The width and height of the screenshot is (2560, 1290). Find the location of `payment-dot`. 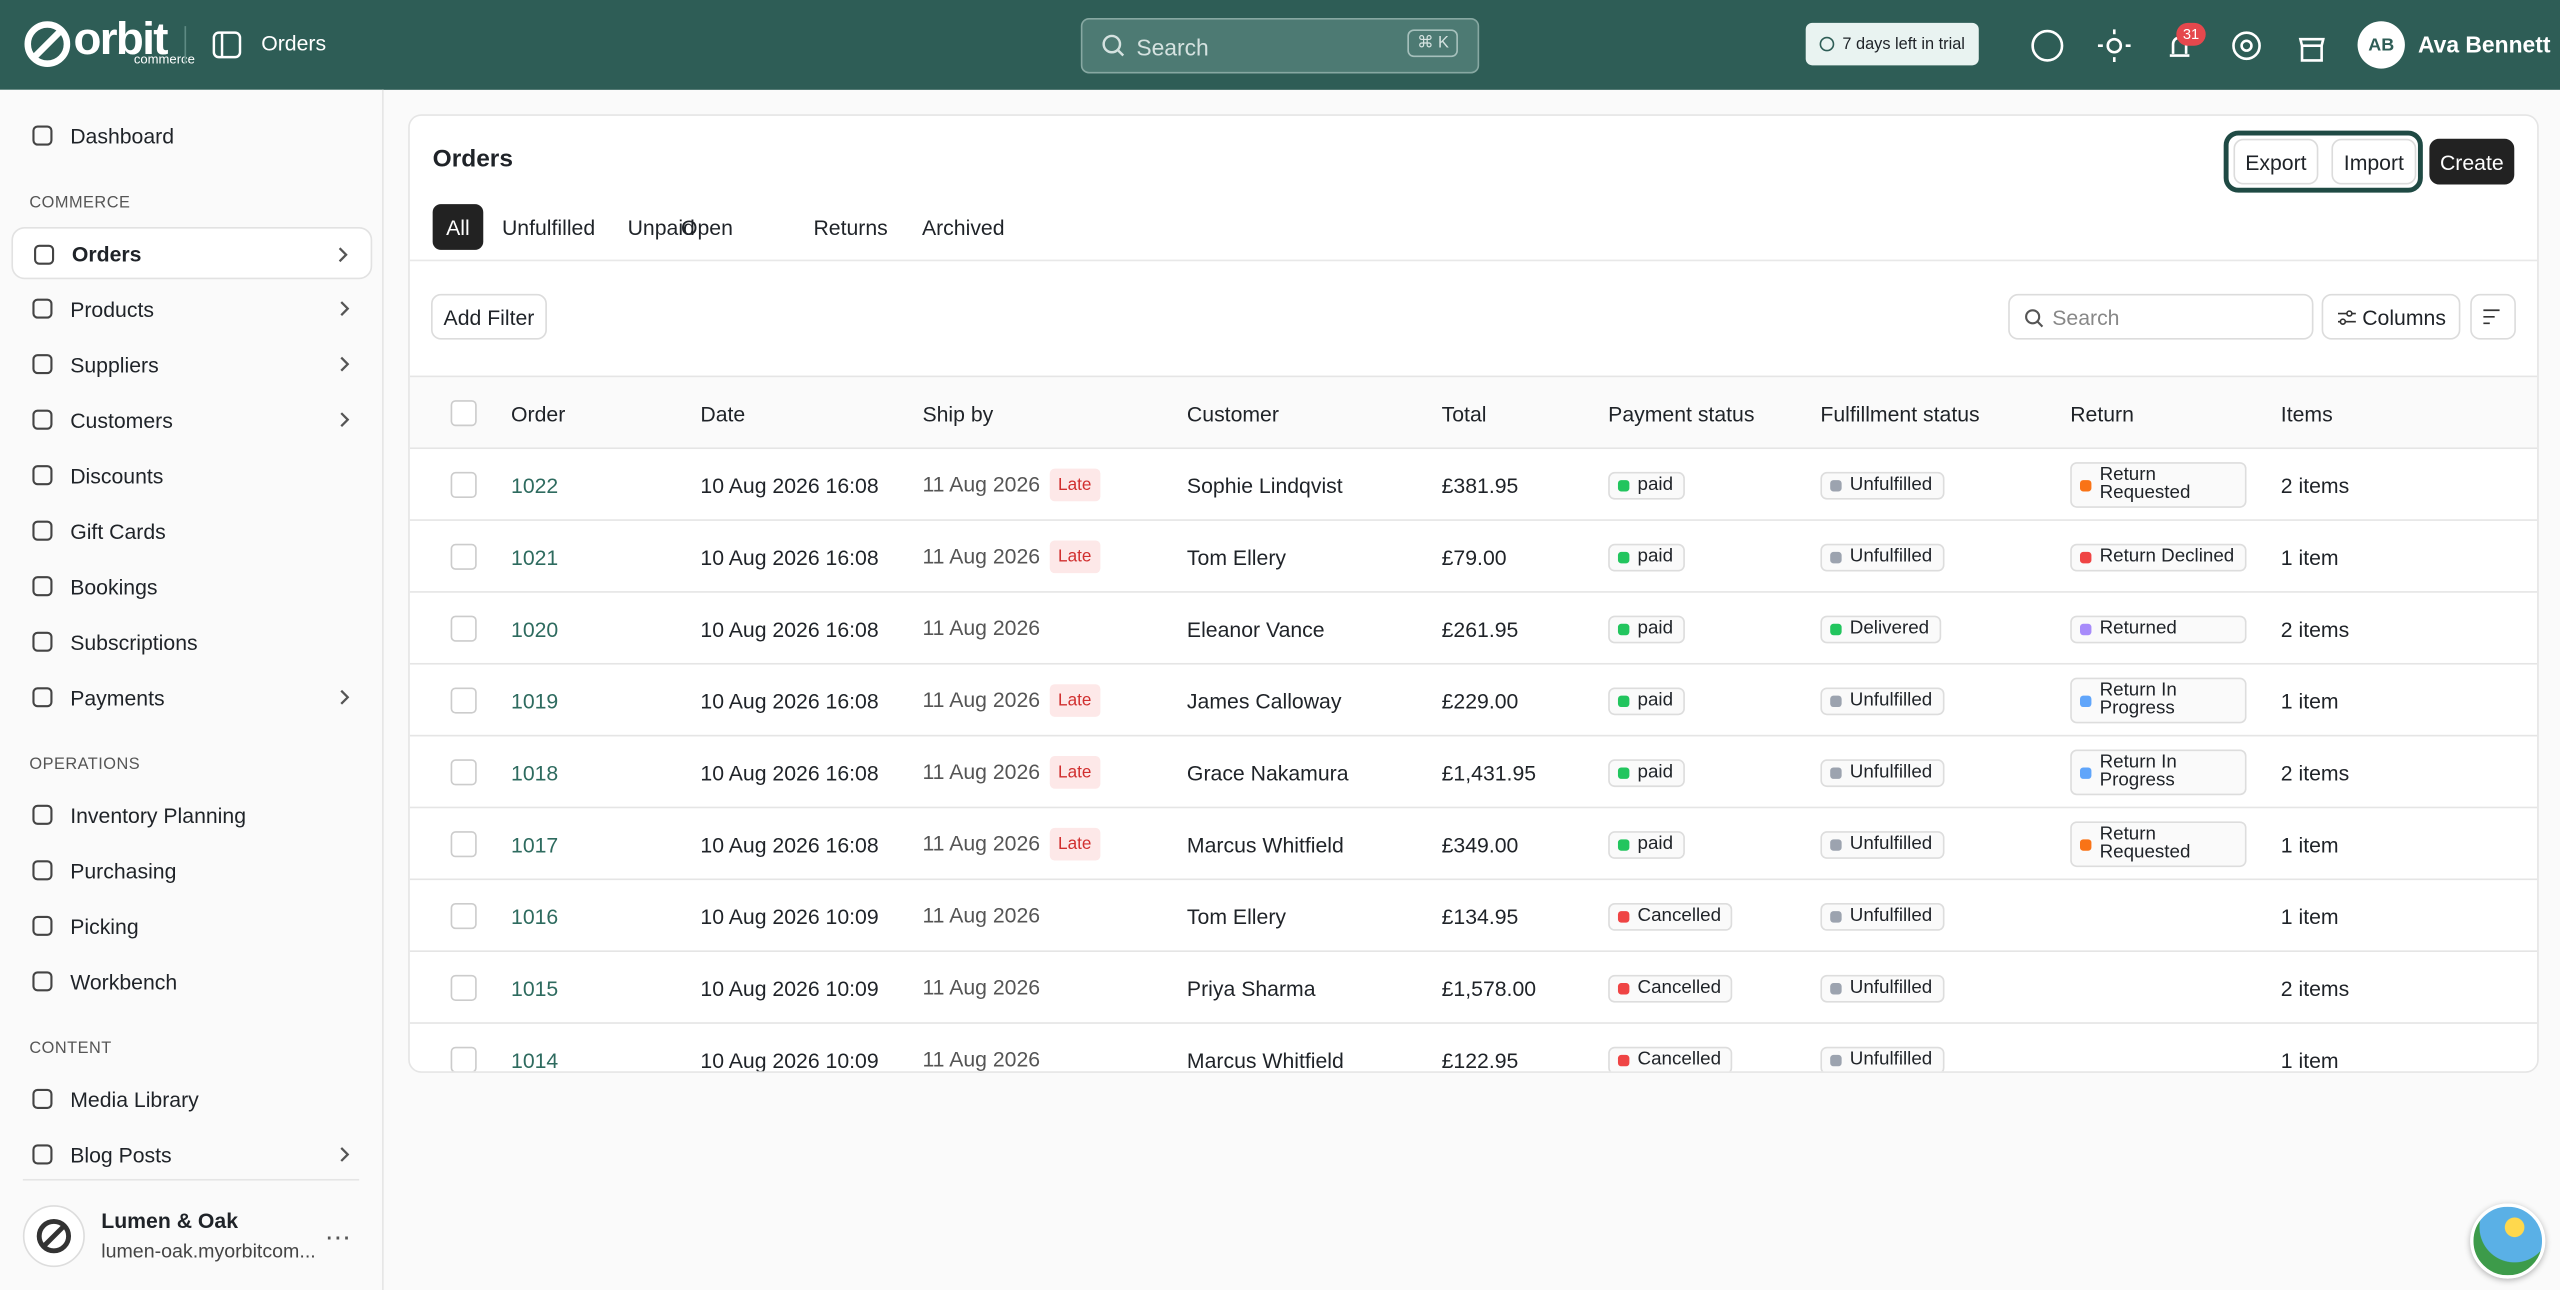

payment-dot is located at coordinates (1623, 988).